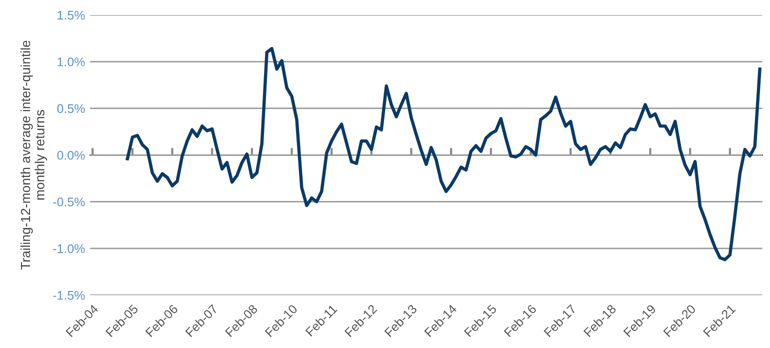  What do you see at coordinates (71, 15) in the screenshot?
I see `y-tick-label: 1.5%` at bounding box center [71, 15].